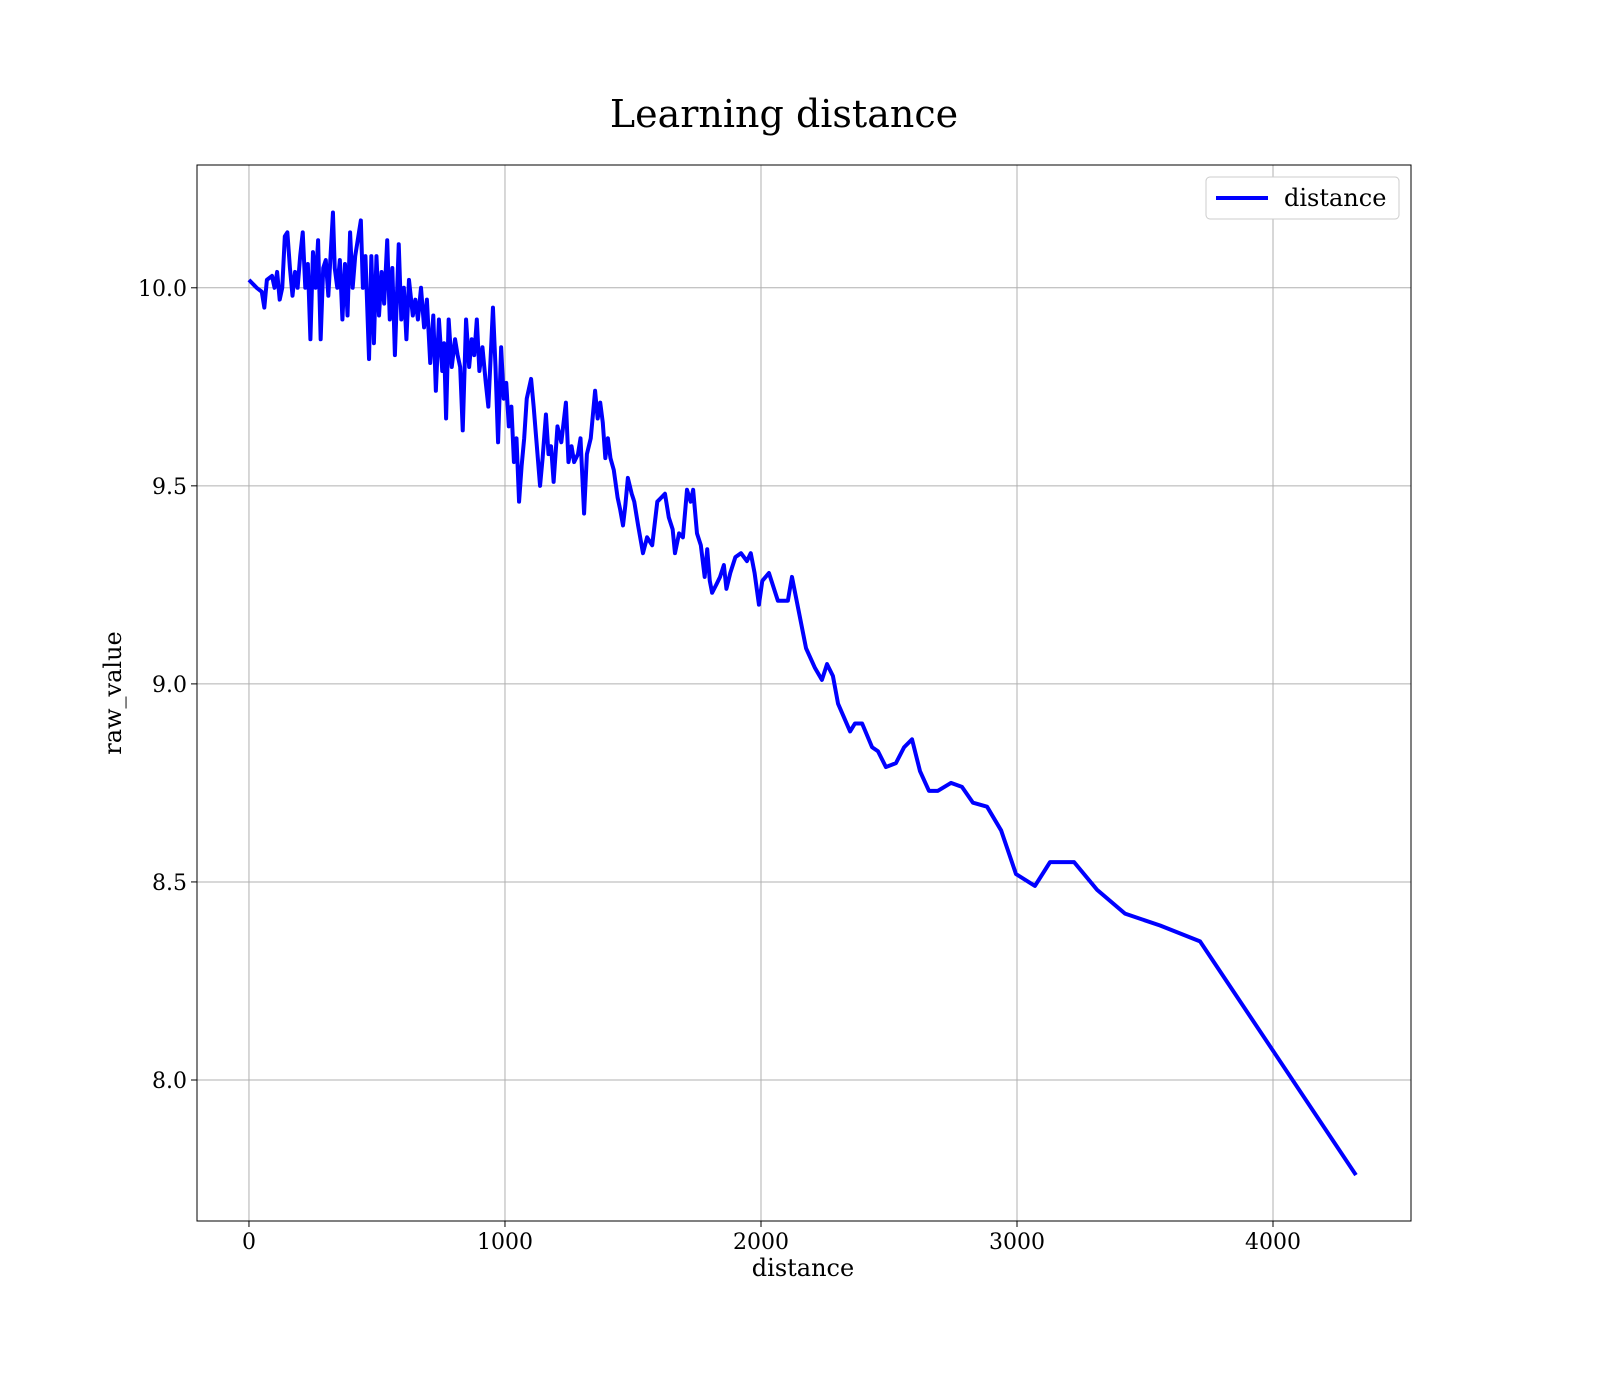 Image resolution: width=1600 pixels, height=1400 pixels. Describe the element at coordinates (169, 883) in the screenshot. I see `y-tick-label: 8.5` at that location.